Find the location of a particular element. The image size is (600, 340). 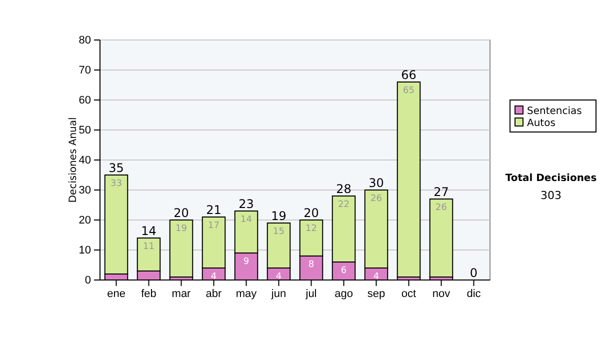

data-label: 65 is located at coordinates (408, 91).